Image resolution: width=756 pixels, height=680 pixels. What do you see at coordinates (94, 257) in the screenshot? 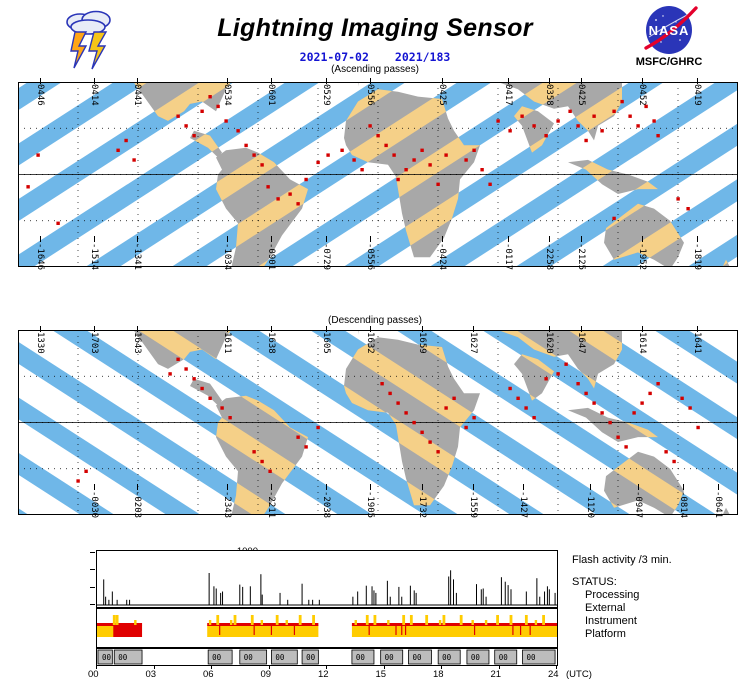
I see `orbit-time-label: -1514` at bounding box center [94, 257].